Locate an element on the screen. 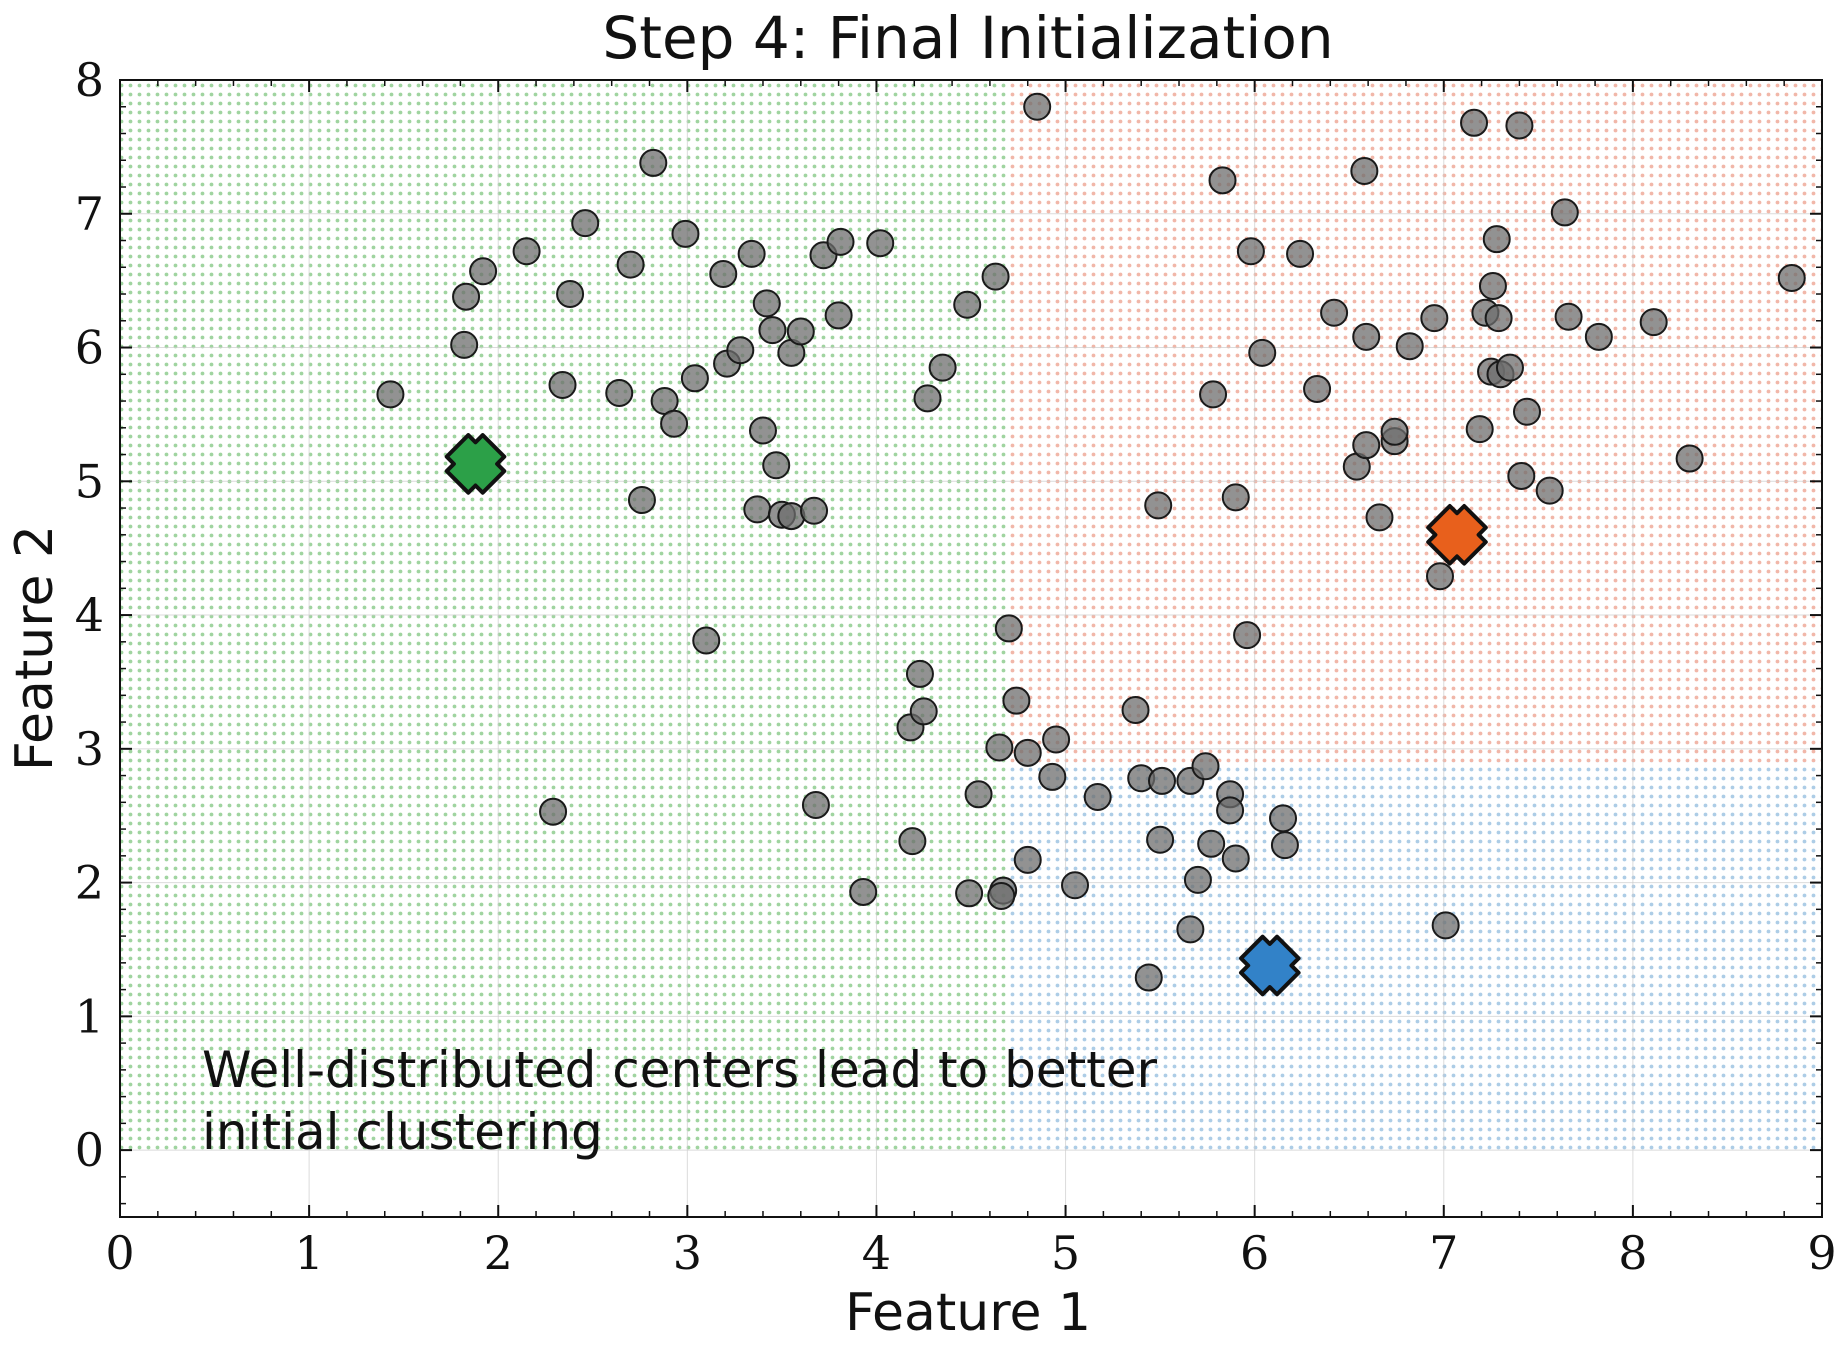  chart-title: Step 4: Final Initialization is located at coordinates (967, 38).